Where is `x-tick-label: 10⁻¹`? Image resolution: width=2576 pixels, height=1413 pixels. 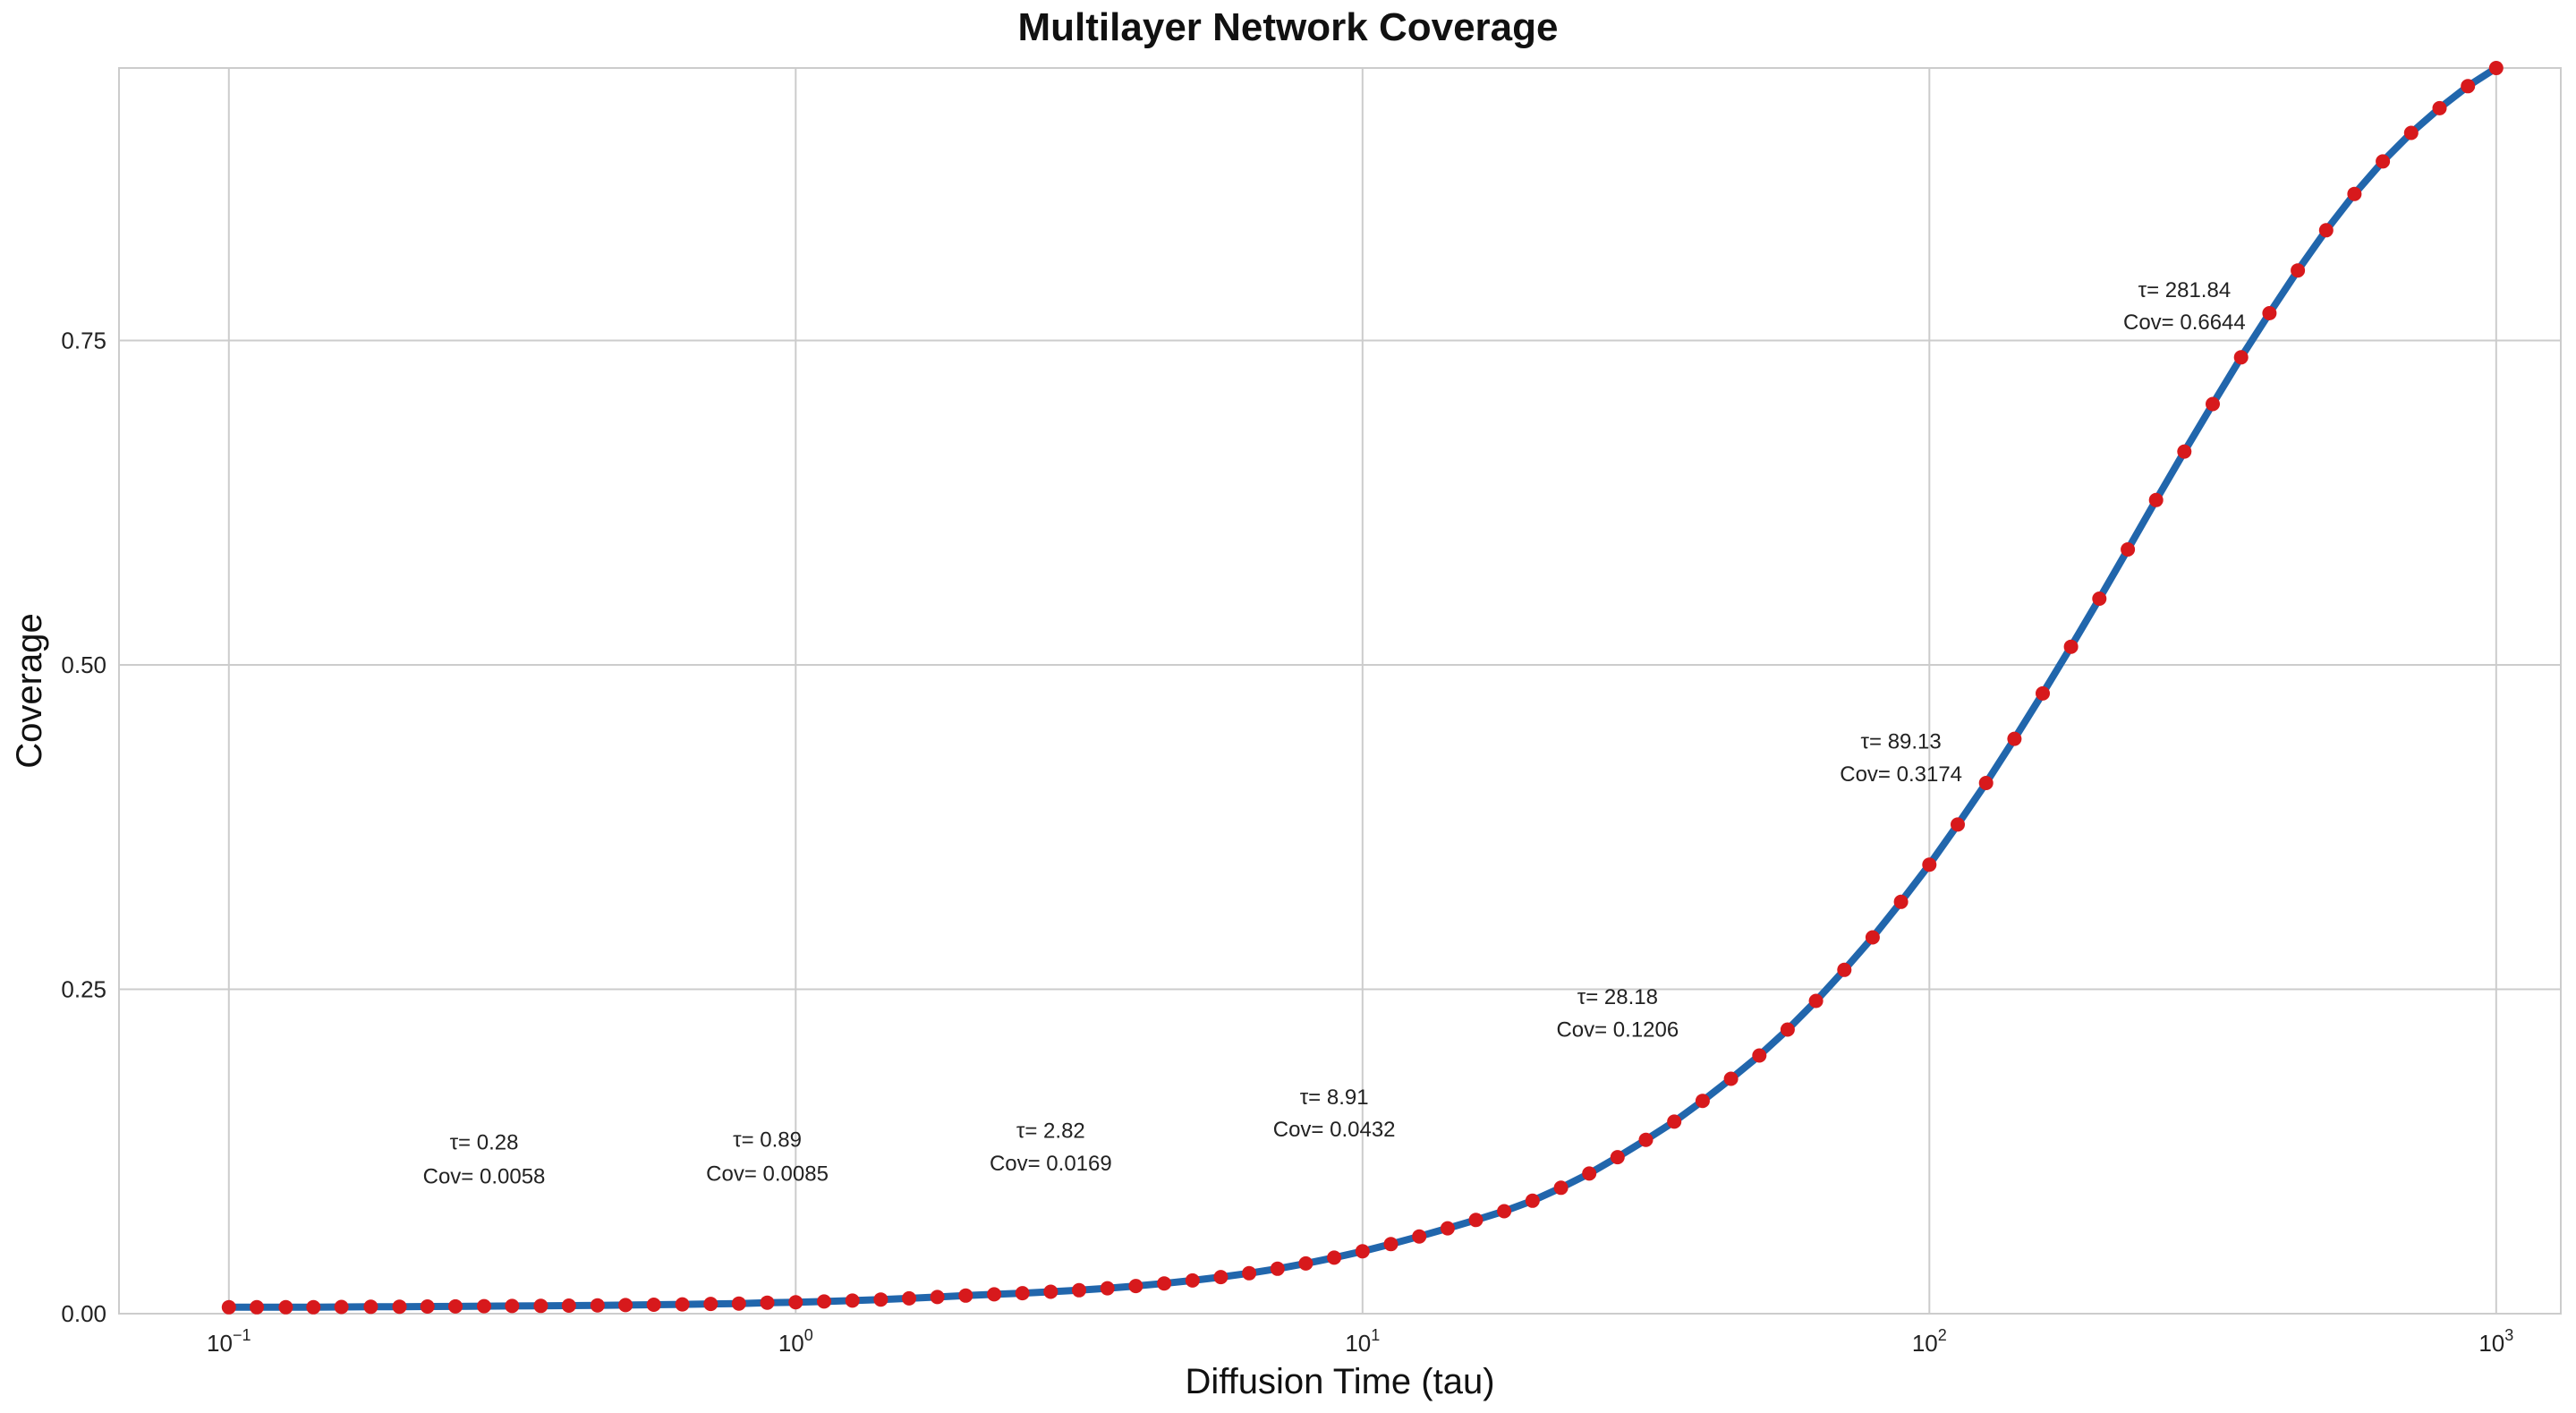 x-tick-label: 10⁻¹ is located at coordinates (229, 1342).